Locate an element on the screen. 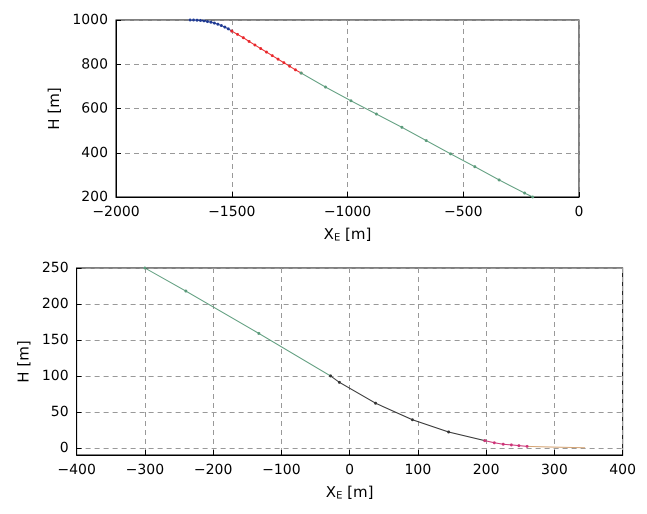 The width and height of the screenshot is (647, 514). y-tick-label: 250 is located at coordinates (55, 268).